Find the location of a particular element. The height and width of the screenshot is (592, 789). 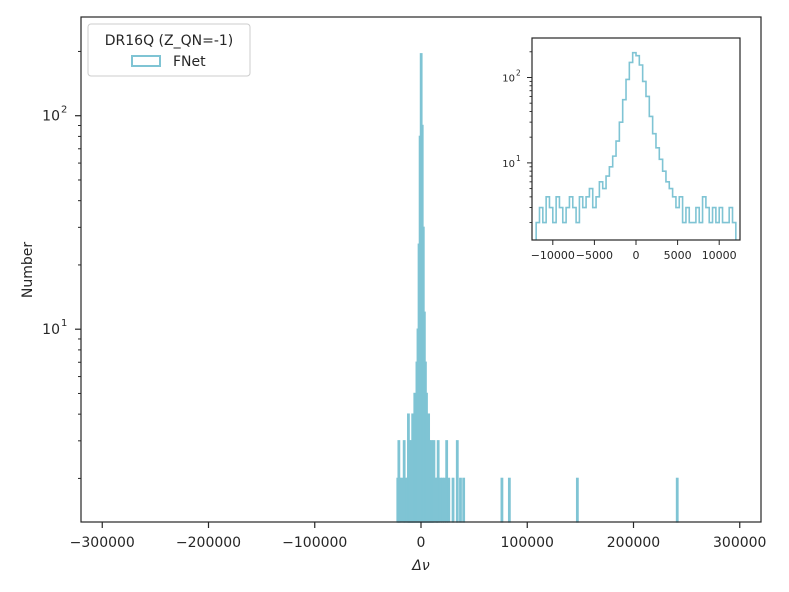

inset-x-tick-label: −10000 is located at coordinates (553, 255).